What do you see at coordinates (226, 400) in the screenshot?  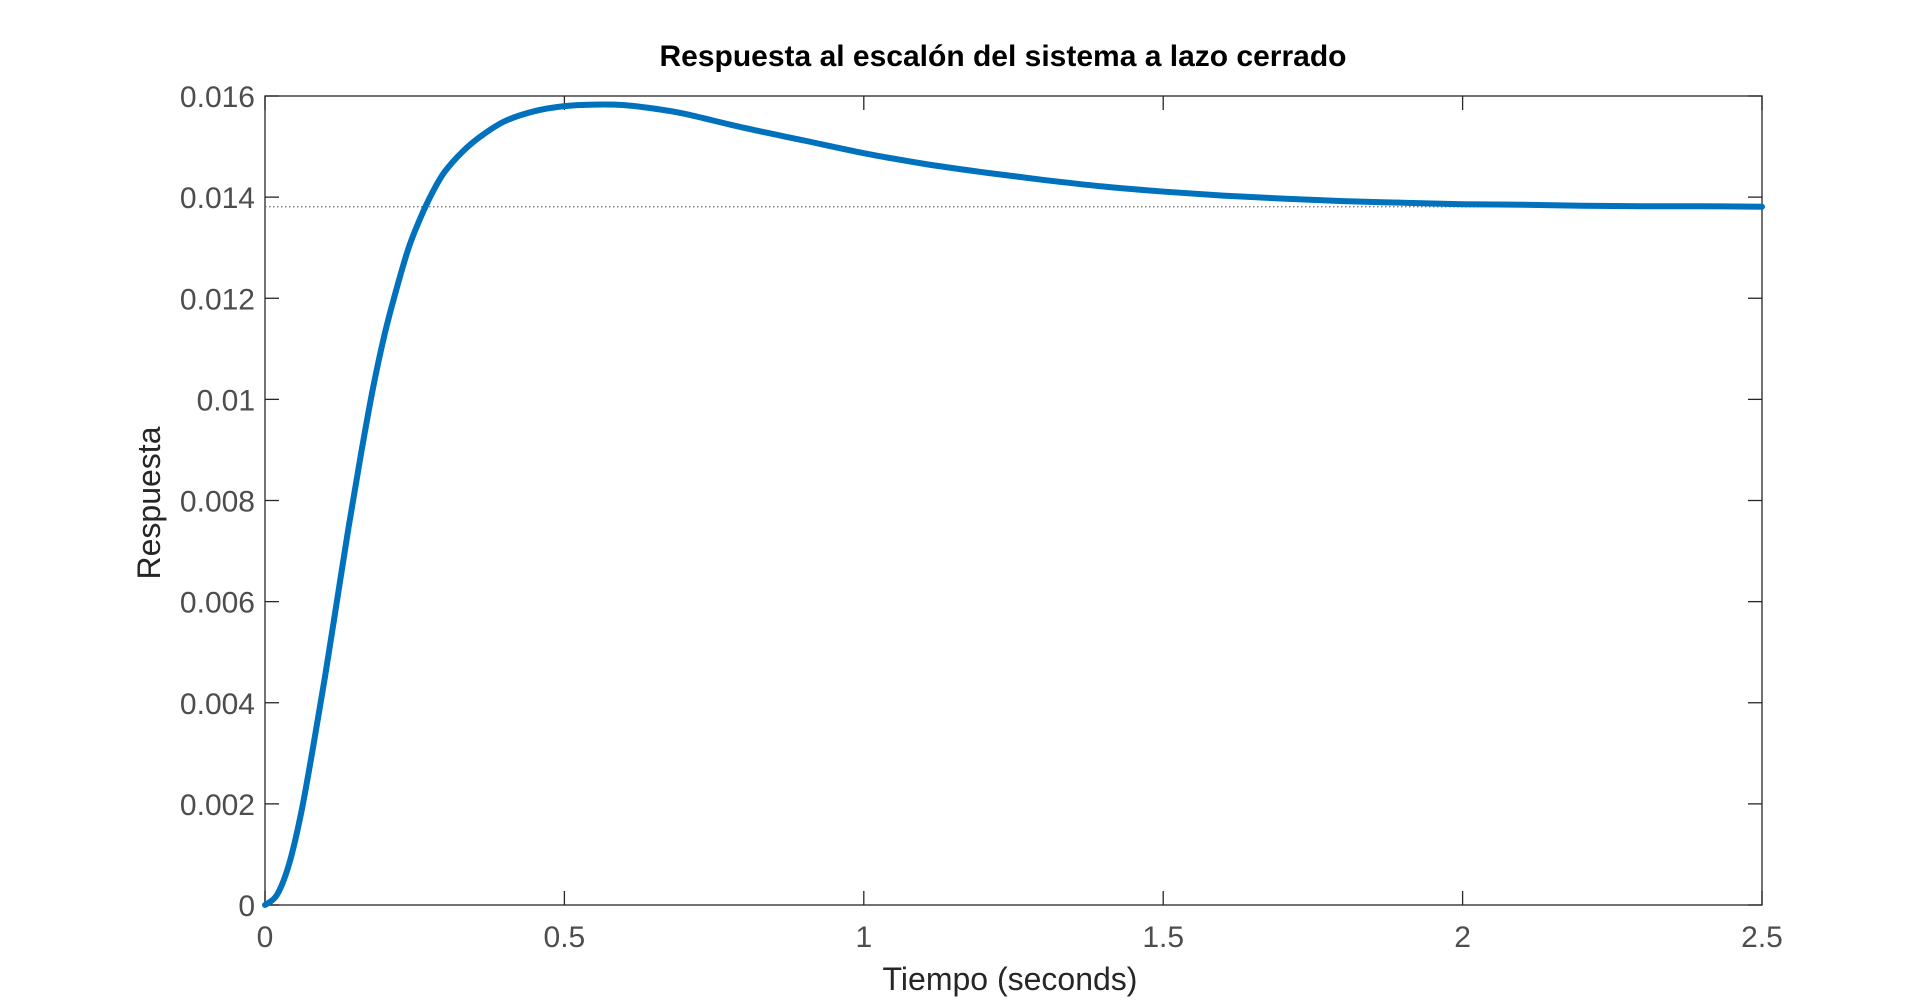 I see `y-tick-label: 0.01` at bounding box center [226, 400].